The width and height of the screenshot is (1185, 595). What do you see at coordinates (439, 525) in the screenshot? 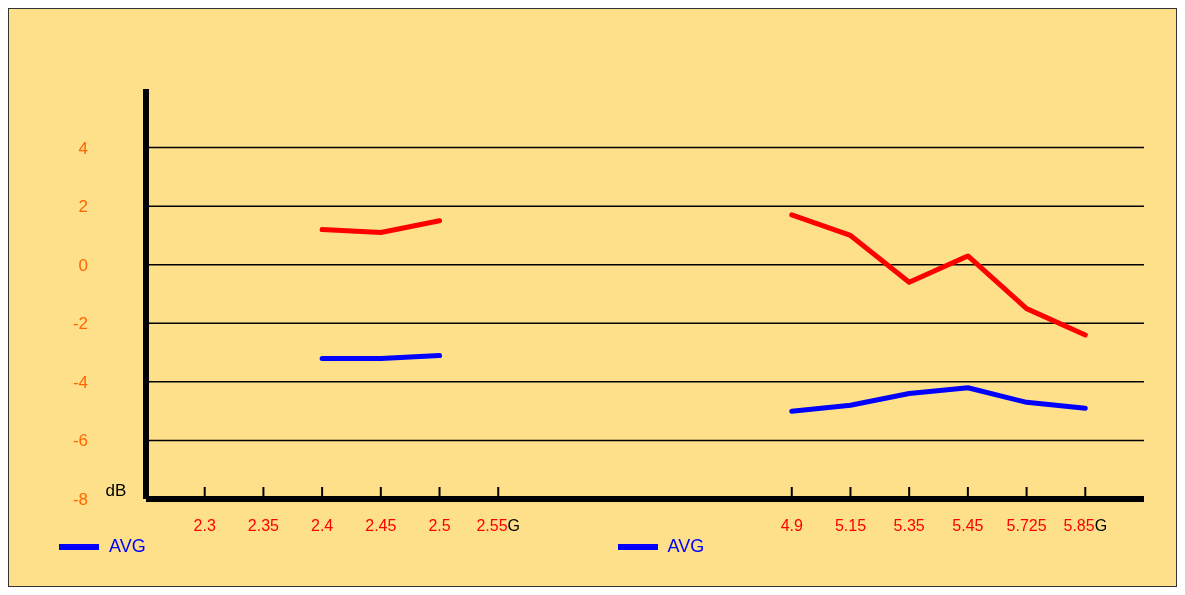
I see `x-tick-label: 2.5` at bounding box center [439, 525].